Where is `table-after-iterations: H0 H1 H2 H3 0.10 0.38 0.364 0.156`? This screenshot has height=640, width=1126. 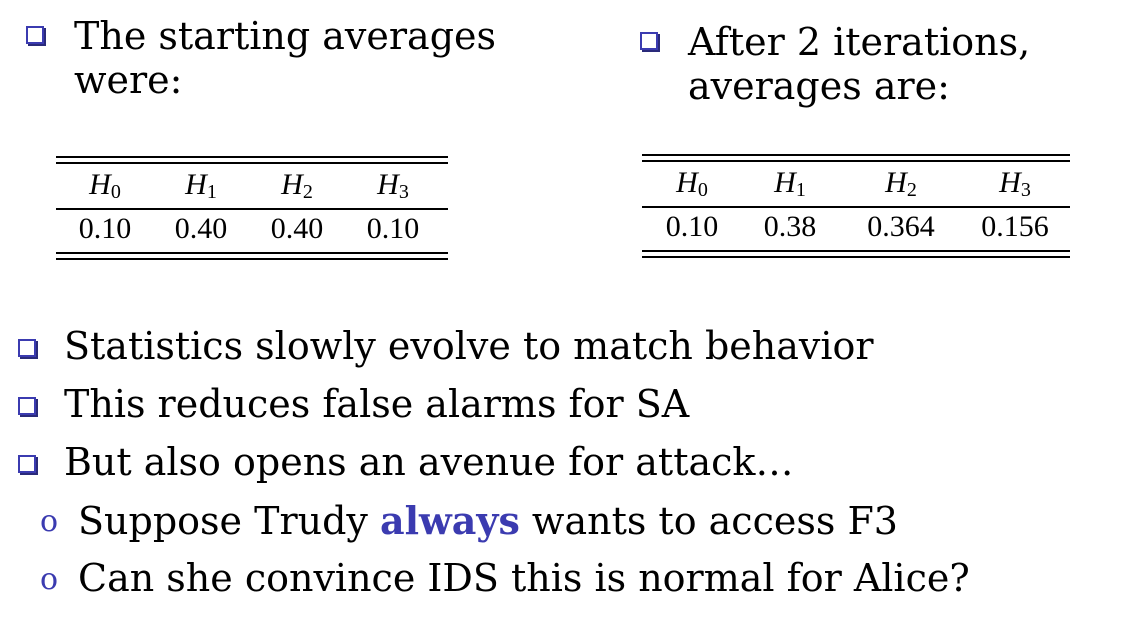 table-after-iterations: H0 H1 H2 H3 0.10 0.38 0.364 0.156 is located at coordinates (856, 208).